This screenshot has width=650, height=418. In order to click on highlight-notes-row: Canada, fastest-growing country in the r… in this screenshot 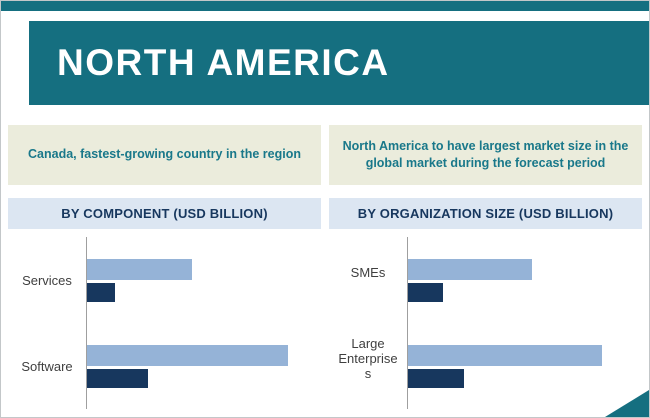, I will do `click(325, 155)`.